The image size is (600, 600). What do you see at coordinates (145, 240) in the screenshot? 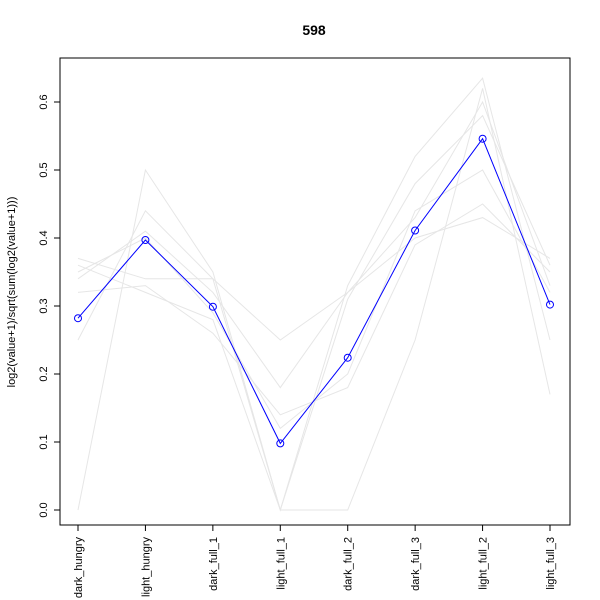
I see `data-point-light_hungry` at bounding box center [145, 240].